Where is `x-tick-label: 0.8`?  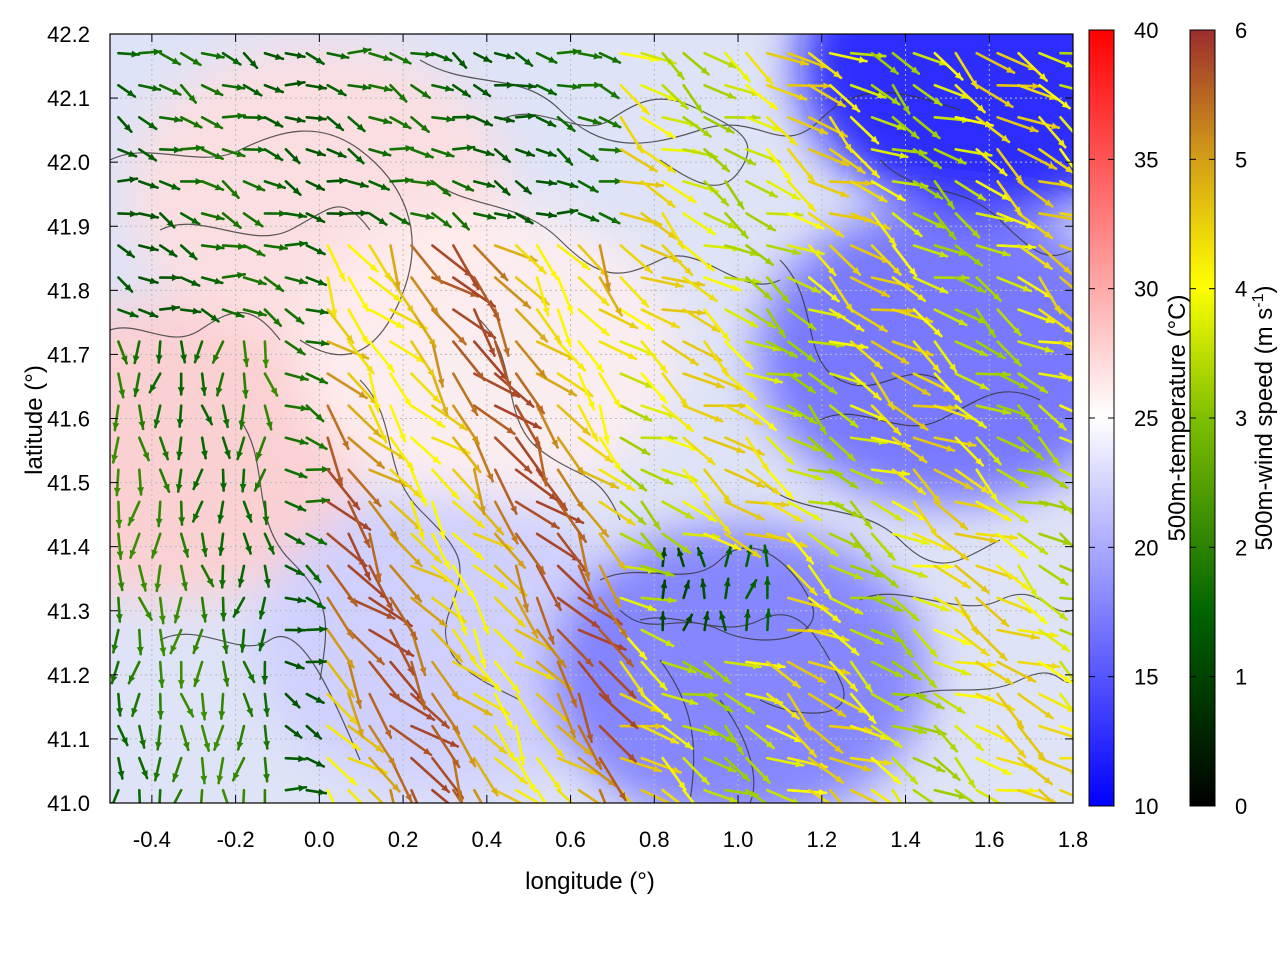 x-tick-label: 0.8 is located at coordinates (654, 839).